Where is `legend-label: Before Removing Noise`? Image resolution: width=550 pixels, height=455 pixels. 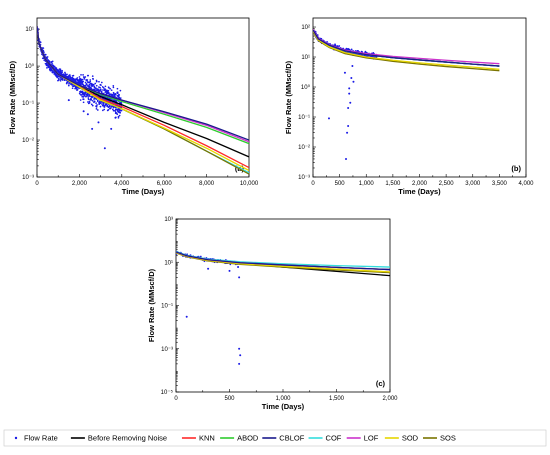
legend-label: Before Removing Noise is located at coordinates (127, 438).